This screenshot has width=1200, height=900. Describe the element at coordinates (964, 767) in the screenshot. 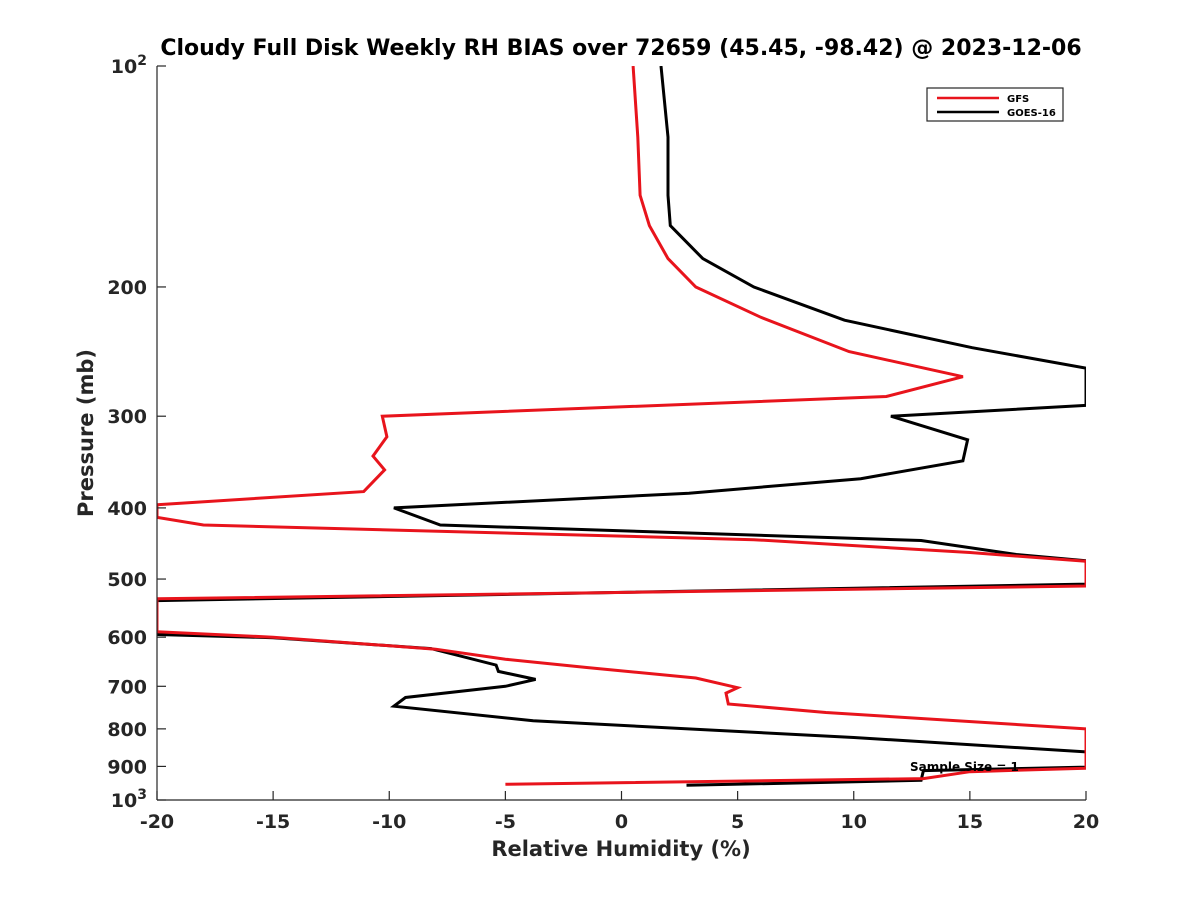

I see `sample-size-annotation: Sample Size = 1` at that location.